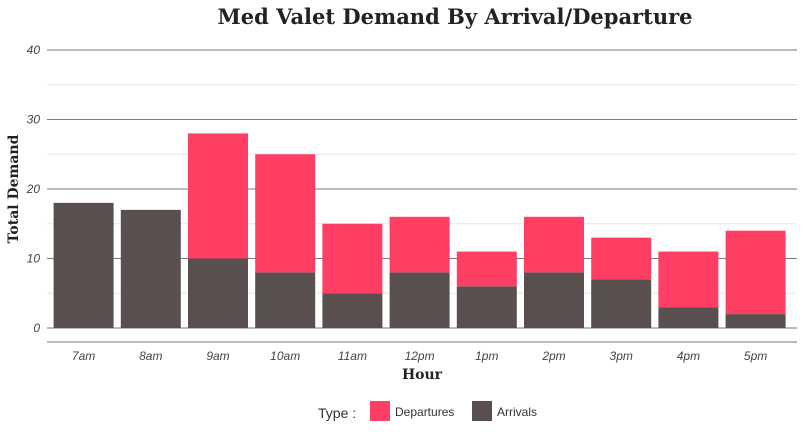 This screenshot has height=439, width=806. I want to click on legend-swatch-arrivals, so click(482, 411).